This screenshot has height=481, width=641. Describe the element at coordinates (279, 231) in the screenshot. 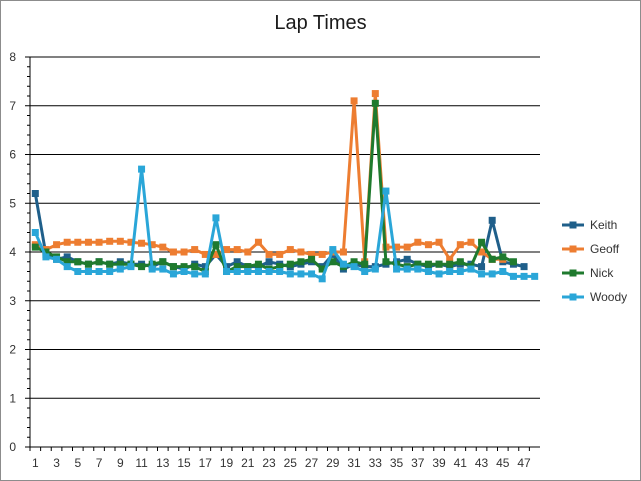

I see `series-keith` at that location.